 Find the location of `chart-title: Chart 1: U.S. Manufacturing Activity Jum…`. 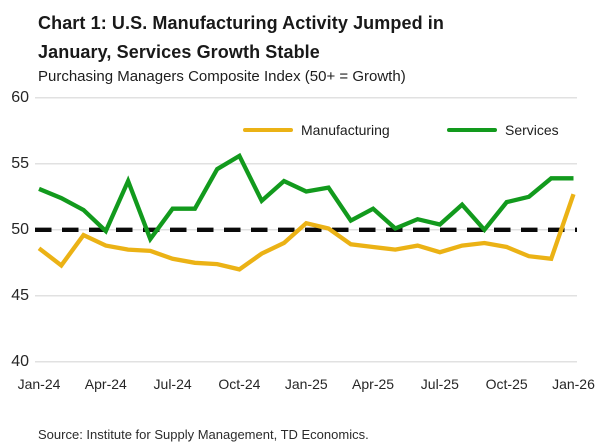

chart-title: Chart 1: U.S. Manufacturing Activity Jum… is located at coordinates (308, 38).